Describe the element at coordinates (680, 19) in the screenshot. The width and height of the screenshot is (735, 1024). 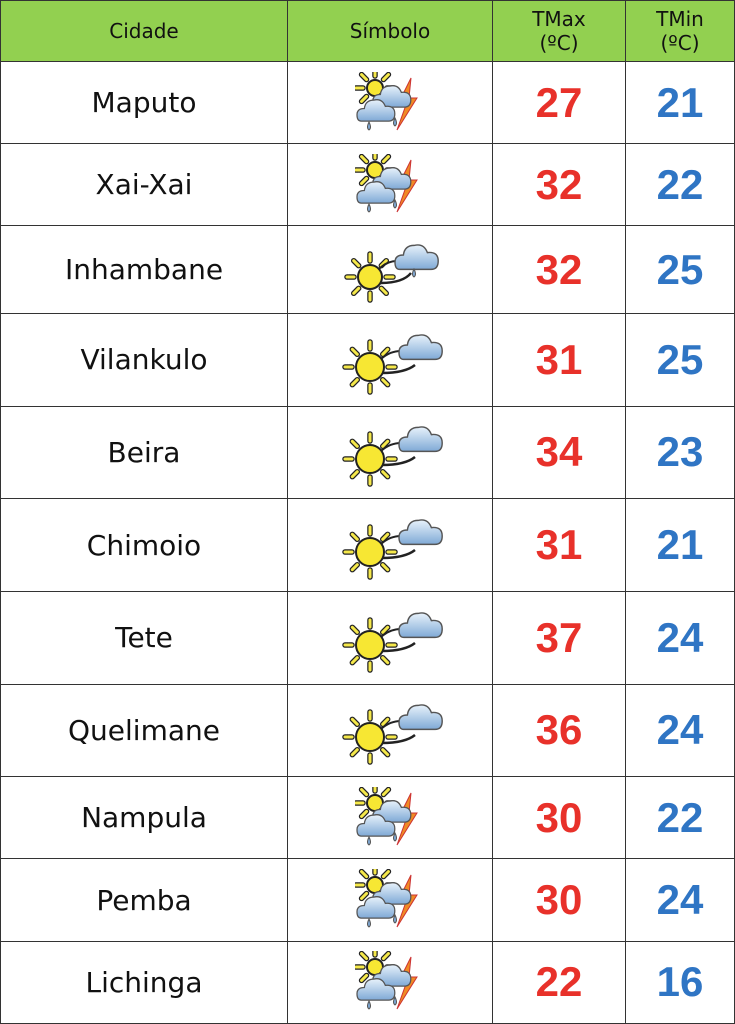
I see `header-tmin-label: TMin` at that location.